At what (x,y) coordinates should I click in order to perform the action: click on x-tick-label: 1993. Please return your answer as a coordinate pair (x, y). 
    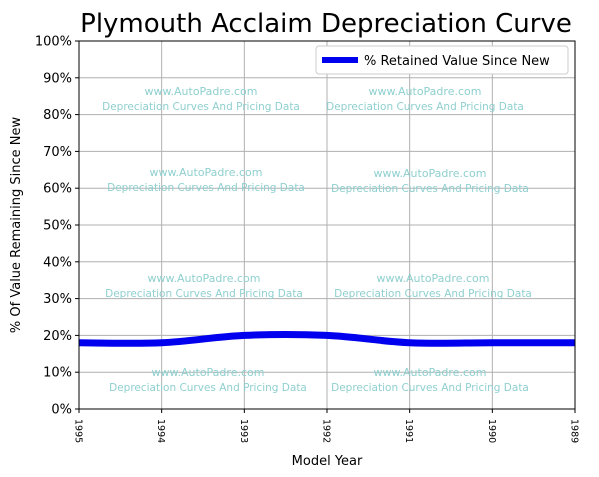
    Looking at the image, I should click on (243, 431).